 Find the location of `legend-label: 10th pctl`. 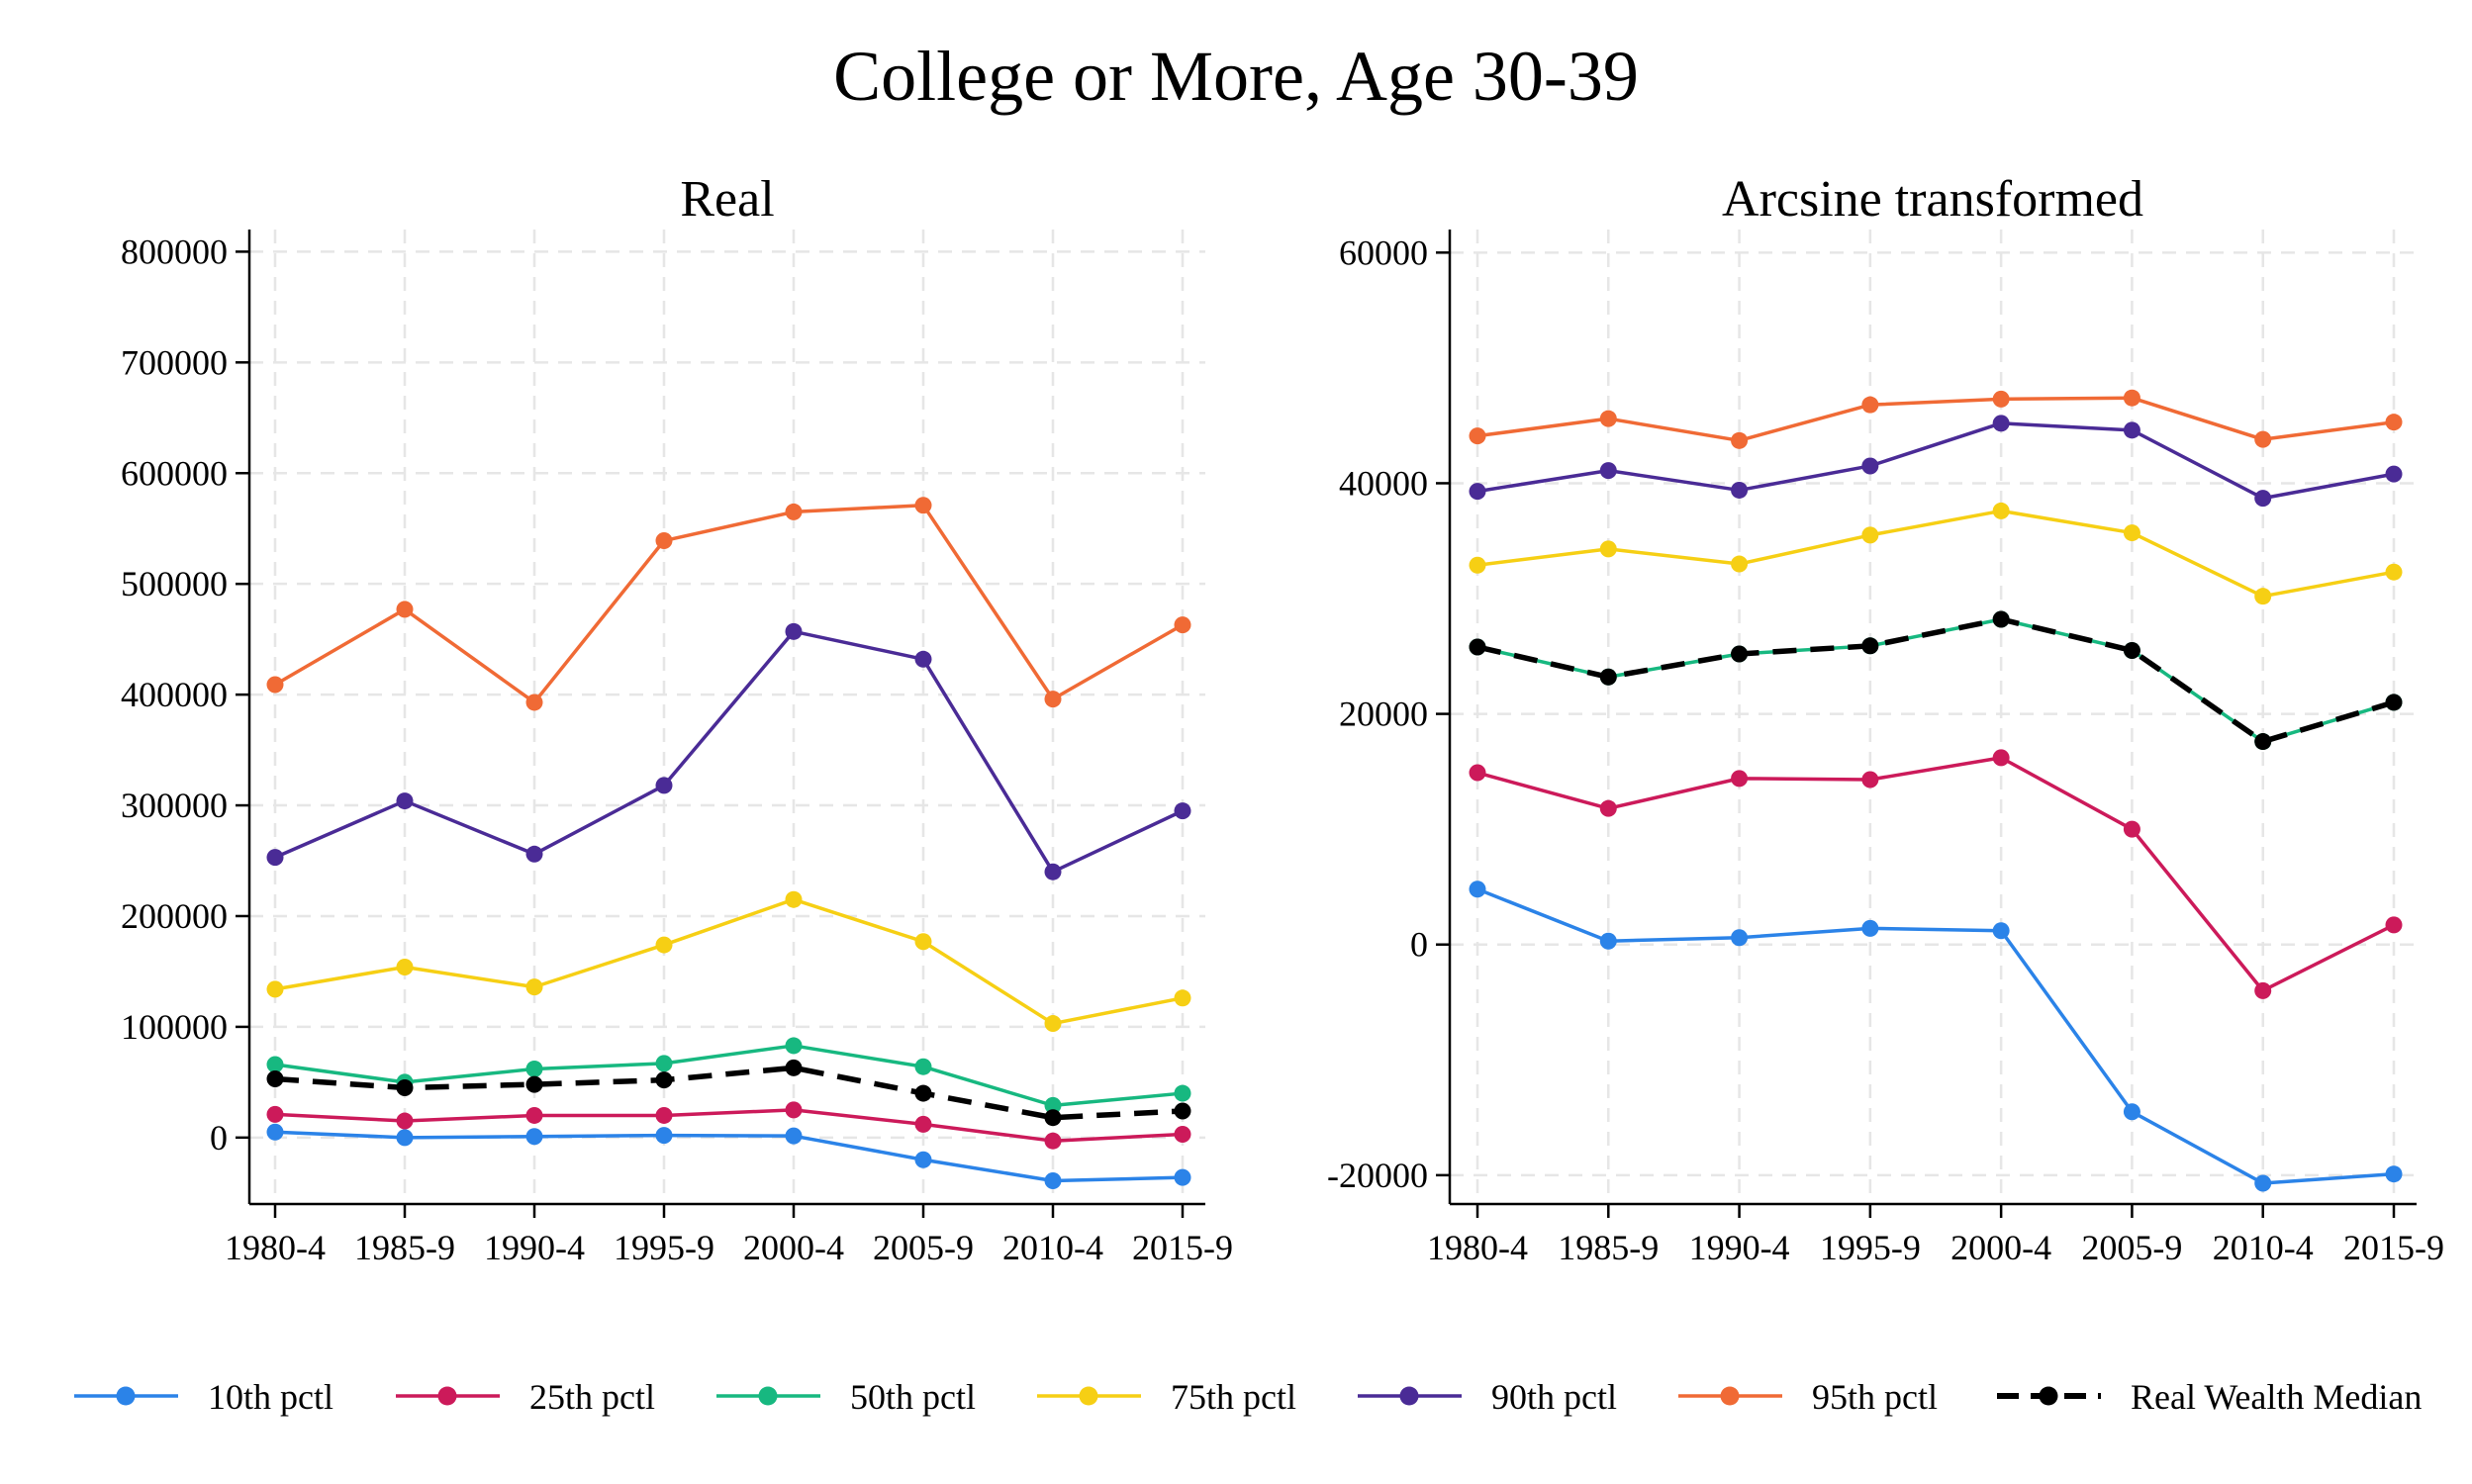

legend-label: 10th pctl is located at coordinates (270, 1397).